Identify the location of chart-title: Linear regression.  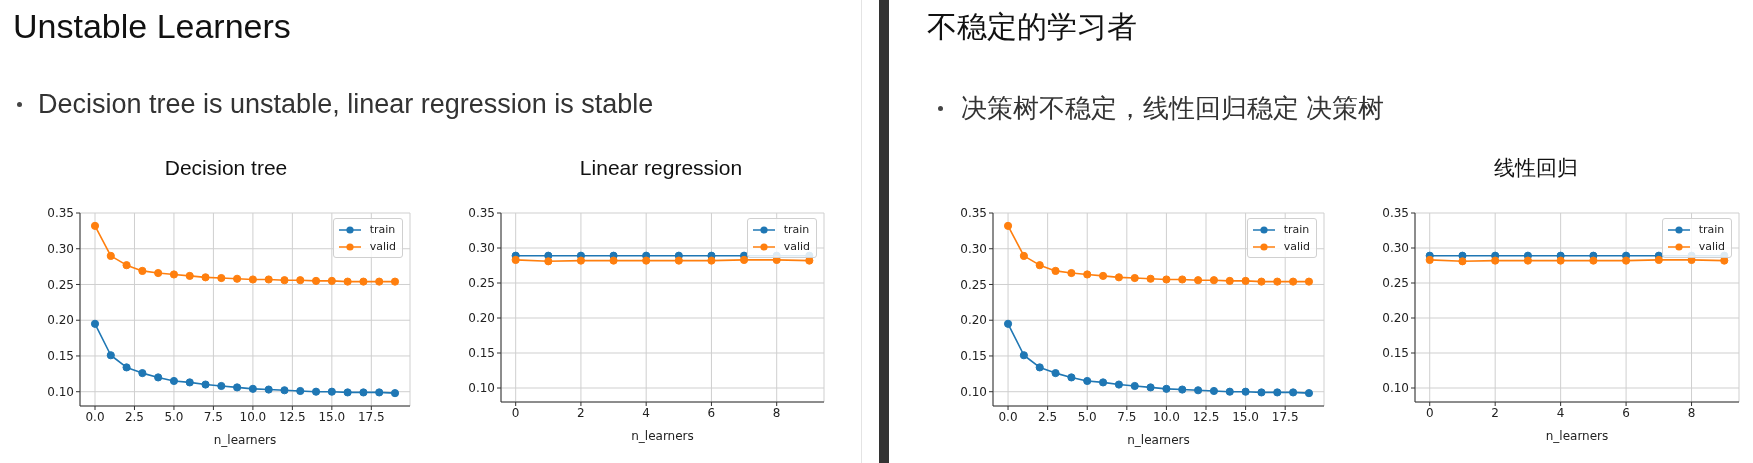
(661, 167).